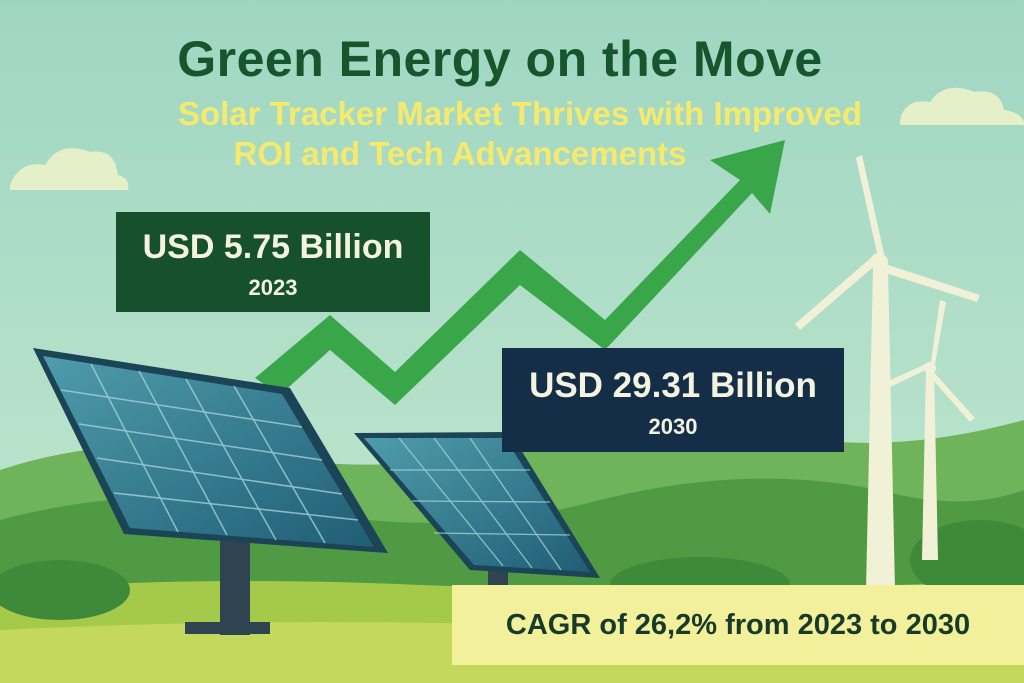  What do you see at coordinates (673, 385) in the screenshot?
I see `stat-2030-amount: USD 29.31 Billion` at bounding box center [673, 385].